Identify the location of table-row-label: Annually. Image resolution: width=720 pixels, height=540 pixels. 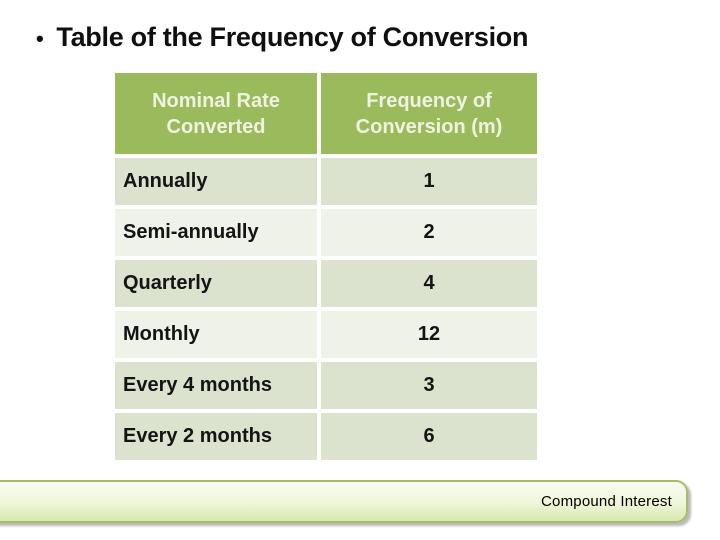
(216, 181).